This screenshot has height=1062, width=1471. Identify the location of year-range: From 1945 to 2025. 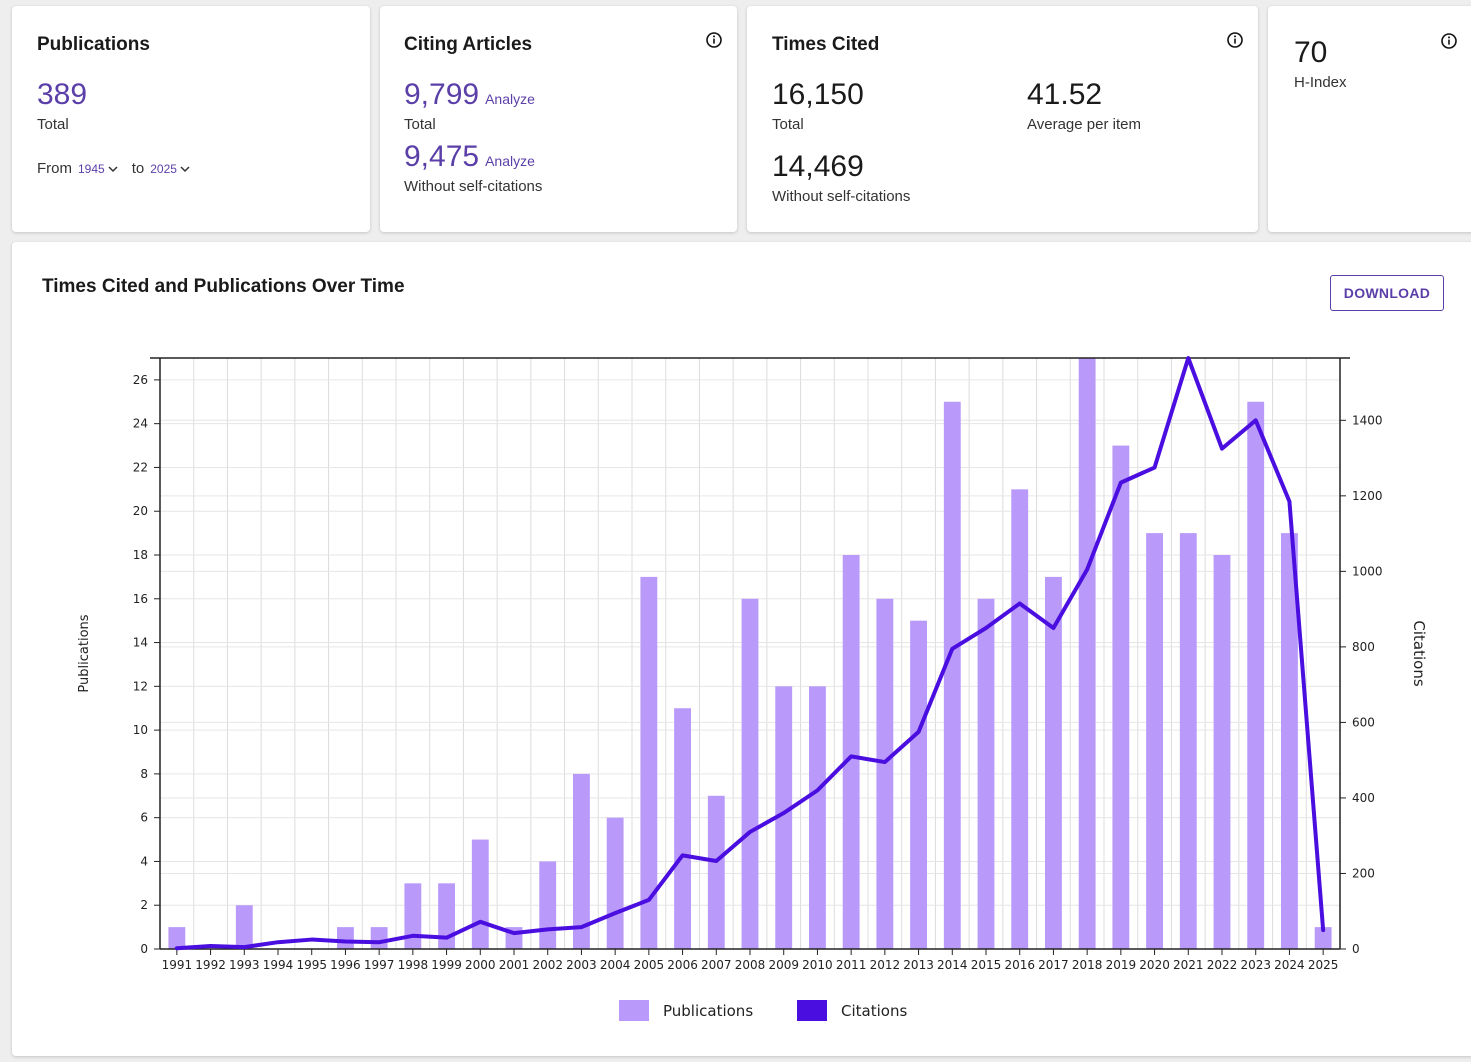
(113, 168).